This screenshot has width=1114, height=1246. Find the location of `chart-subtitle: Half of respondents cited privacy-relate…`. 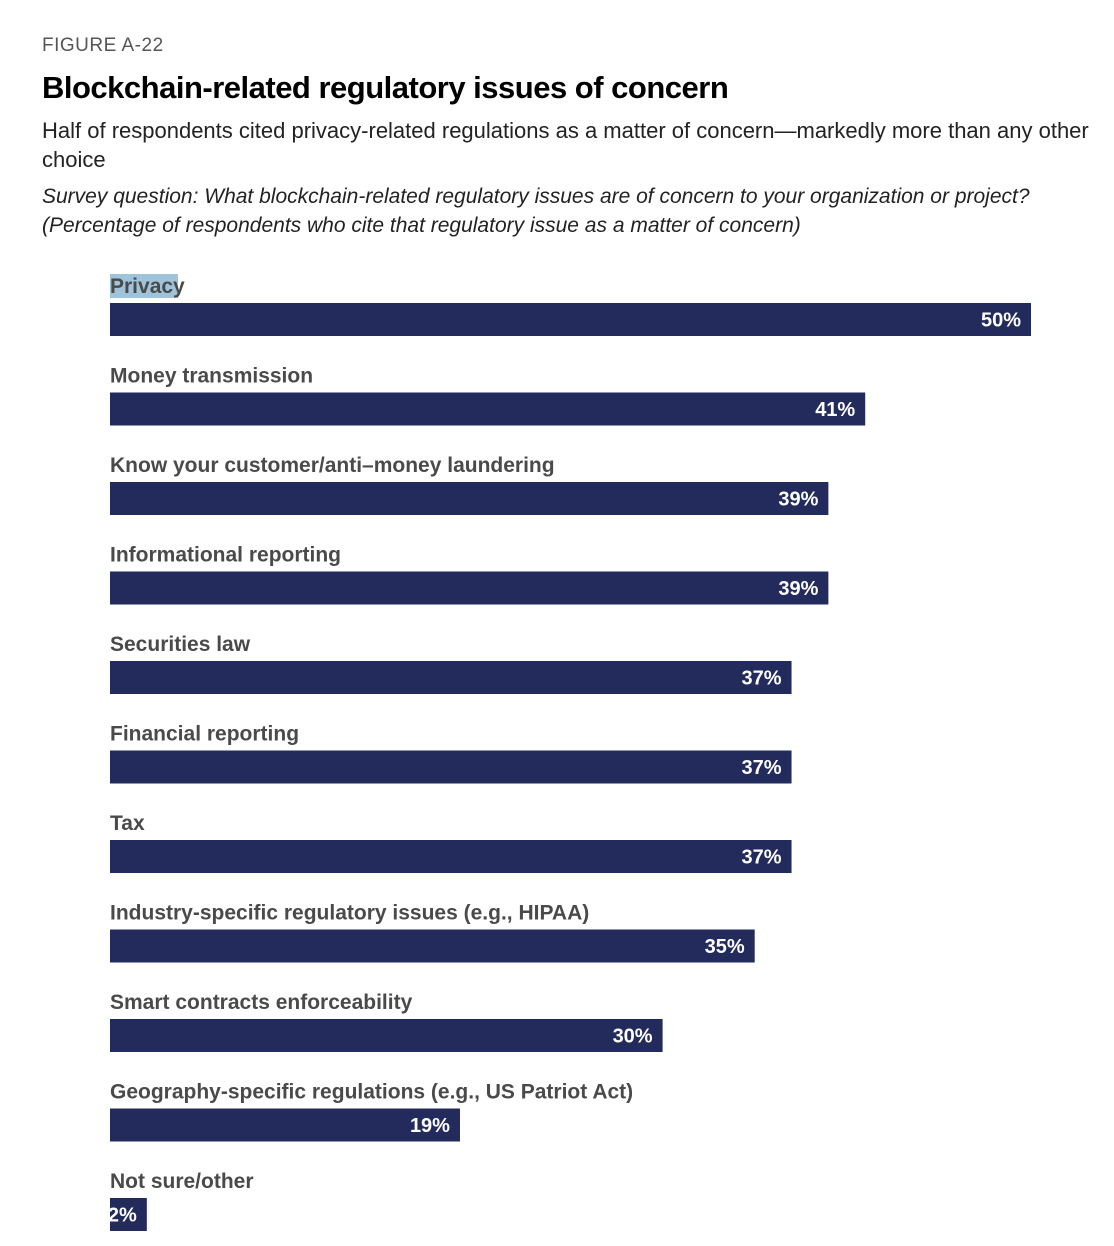

chart-subtitle: Half of respondents cited privacy-relate… is located at coordinates (565, 145).